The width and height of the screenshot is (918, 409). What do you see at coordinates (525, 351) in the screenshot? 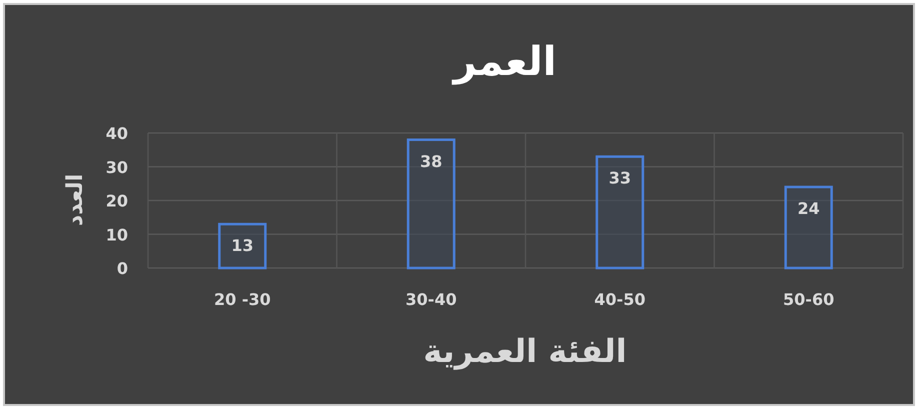
I see `x-axis-title: الفئة العمرية` at bounding box center [525, 351].